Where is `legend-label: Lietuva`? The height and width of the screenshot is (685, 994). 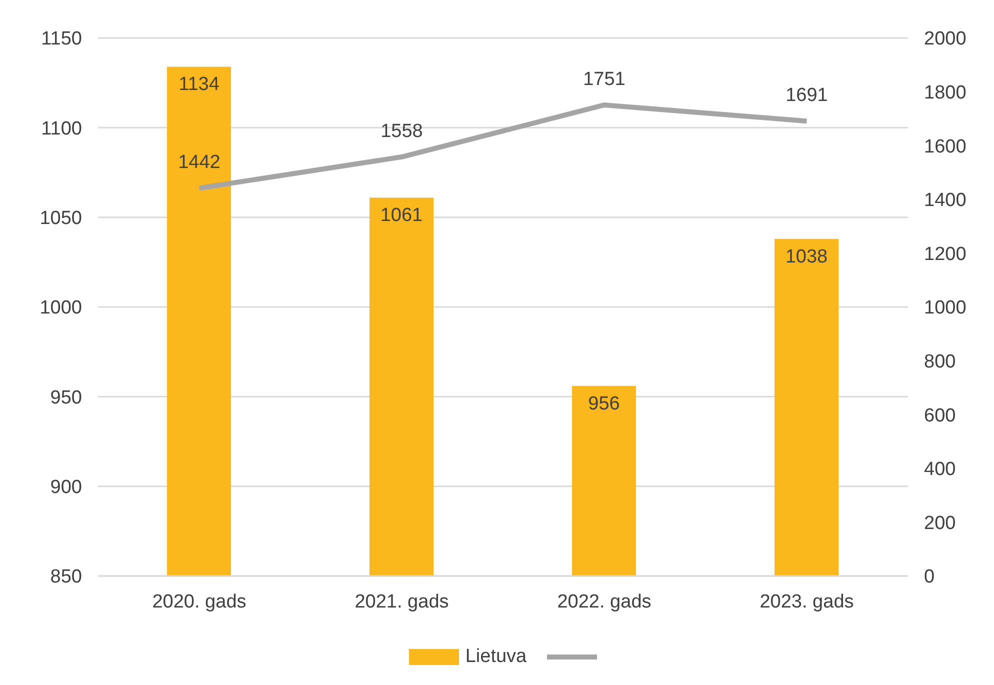 legend-label: Lietuva is located at coordinates (496, 657).